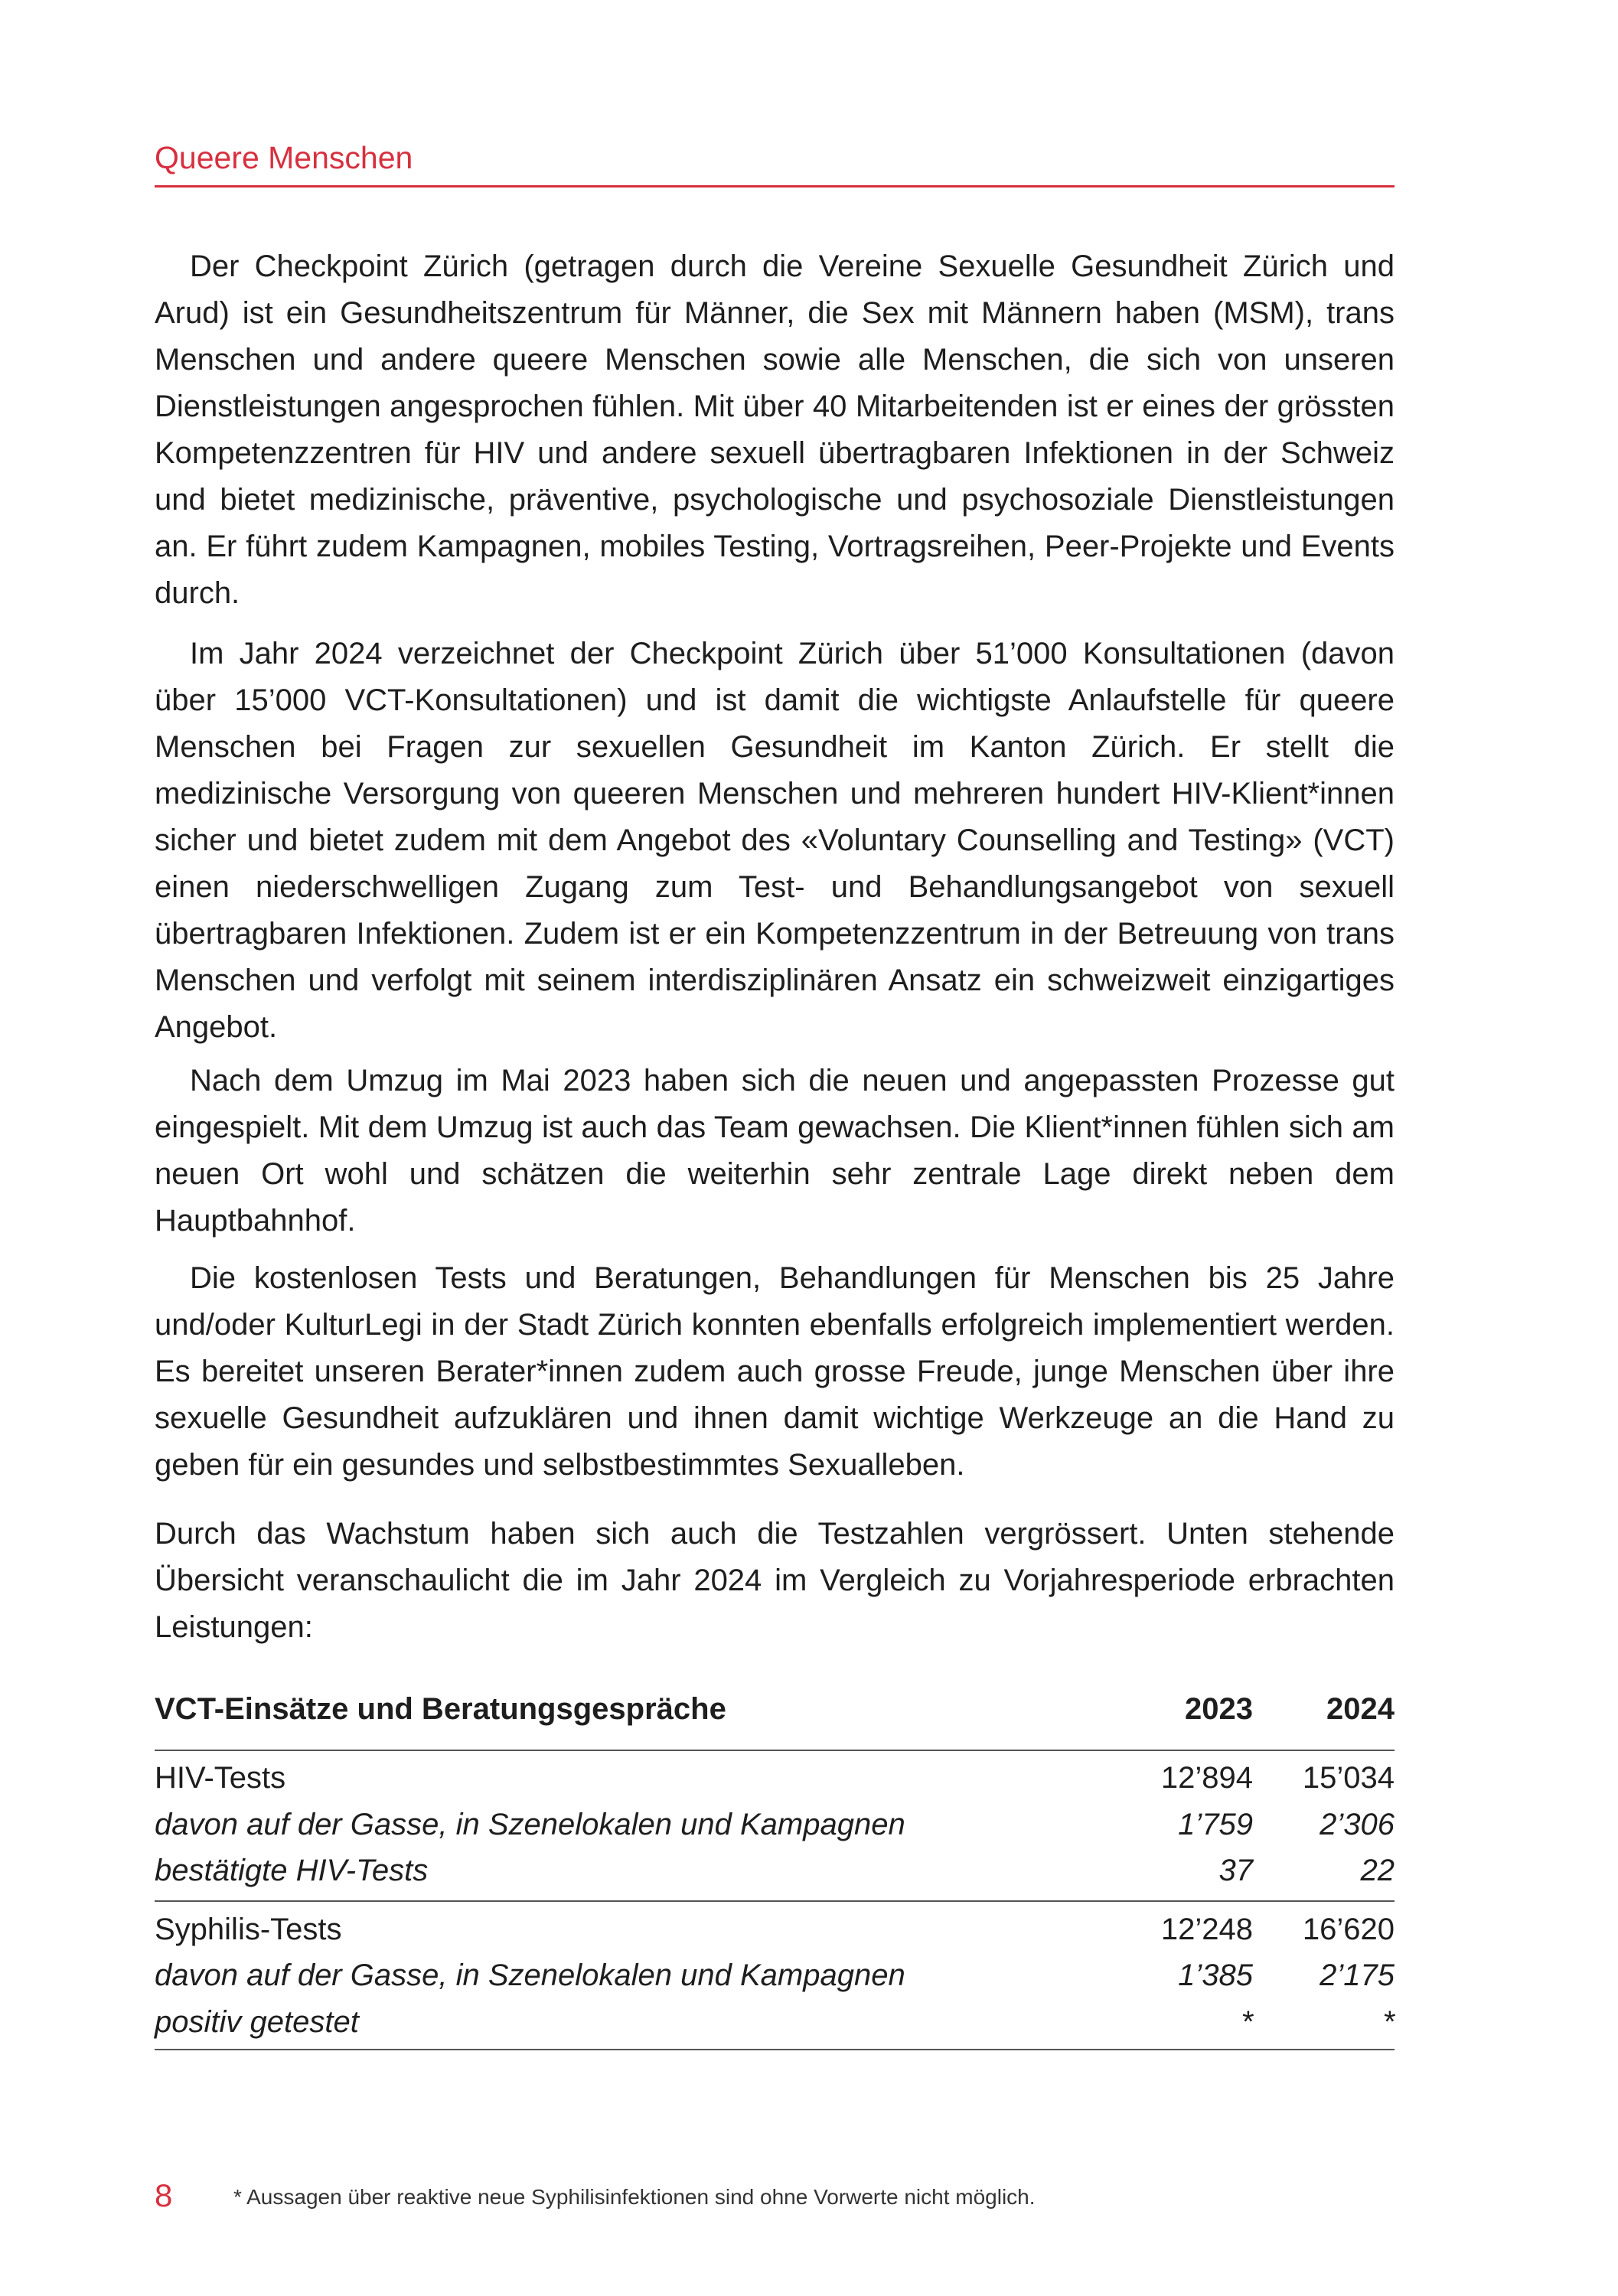  Describe the element at coordinates (775, 1777) in the screenshot. I see `table-row: HIV-Tests 12’894 15’034` at that location.